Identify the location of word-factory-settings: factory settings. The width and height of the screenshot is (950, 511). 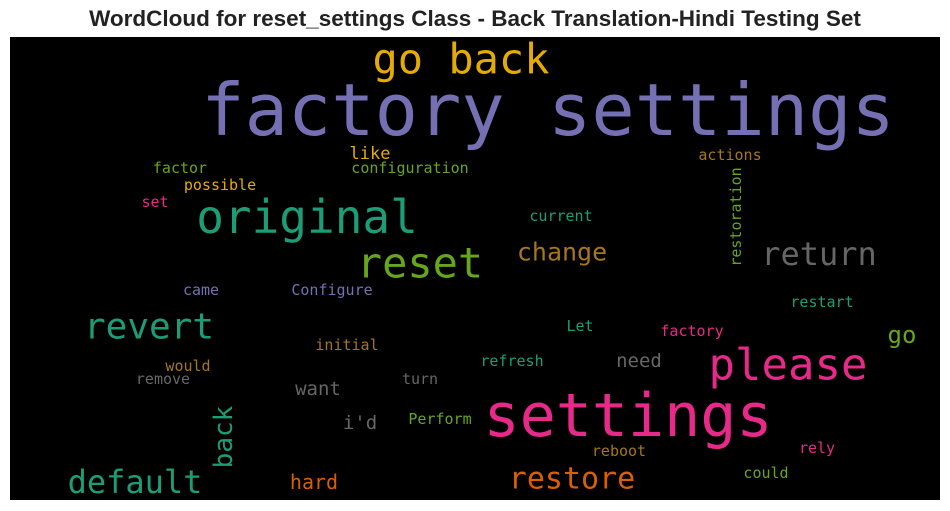
(548, 110).